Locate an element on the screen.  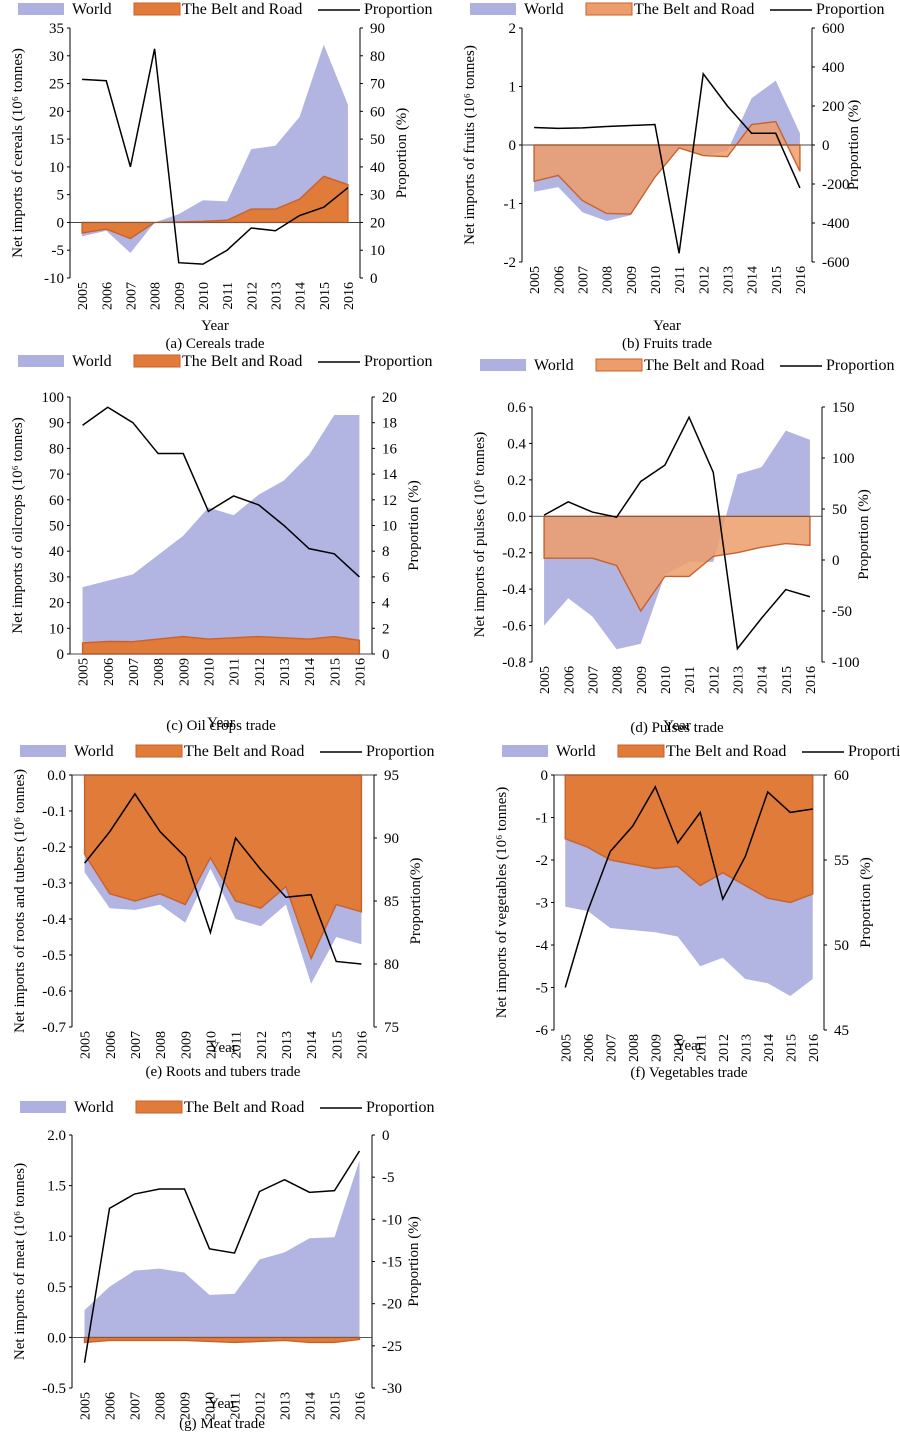
y2-tick-label: 0 is located at coordinates (386, 1136).